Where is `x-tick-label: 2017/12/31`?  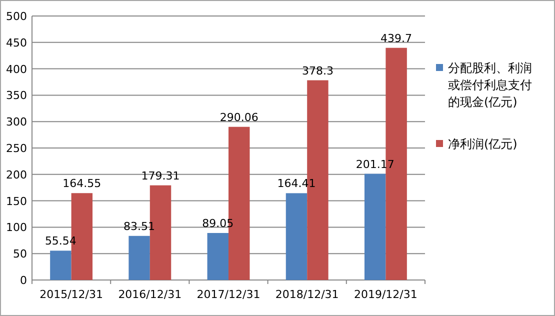
x-tick-label: 2017/12/31 is located at coordinates (228, 294).